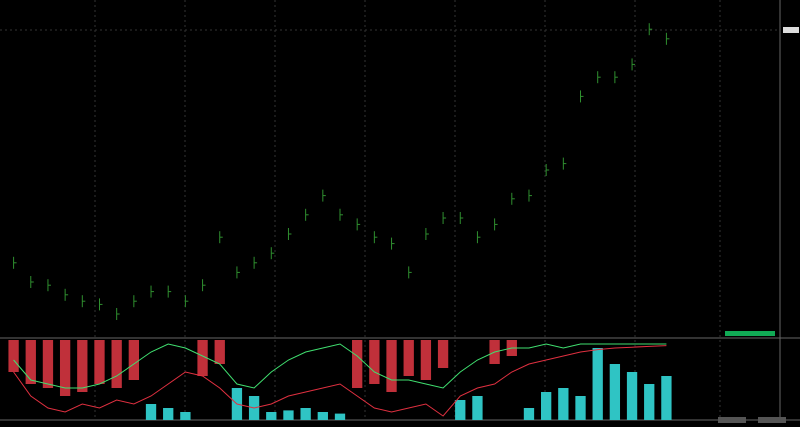  Describe the element at coordinates (750, 333) in the screenshot. I see `status-badge` at that location.